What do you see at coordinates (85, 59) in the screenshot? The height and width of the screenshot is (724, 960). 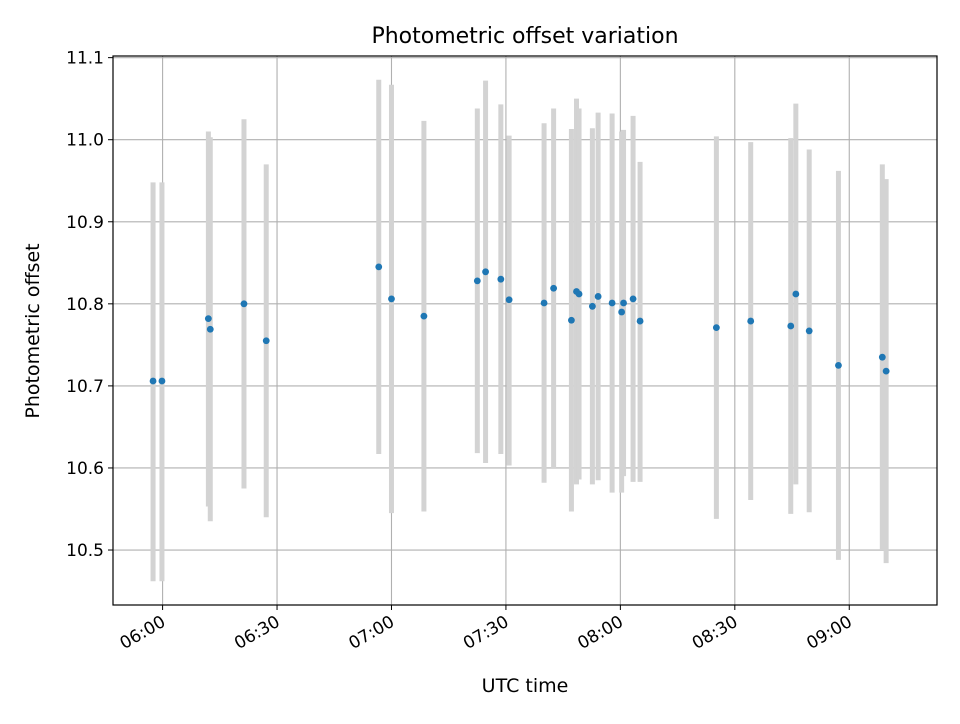 I see `y-tick-label: 11.1` at bounding box center [85, 59].